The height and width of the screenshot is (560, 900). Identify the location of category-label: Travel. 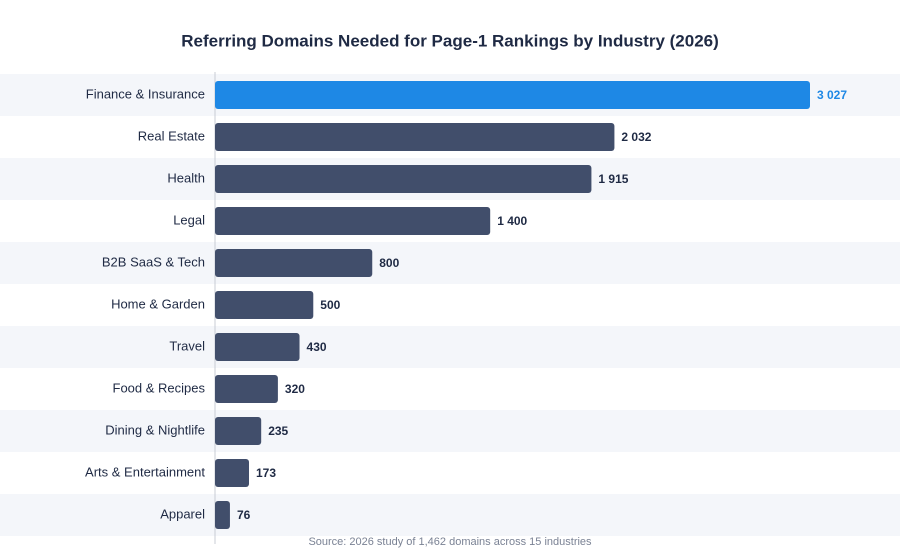
(187, 345).